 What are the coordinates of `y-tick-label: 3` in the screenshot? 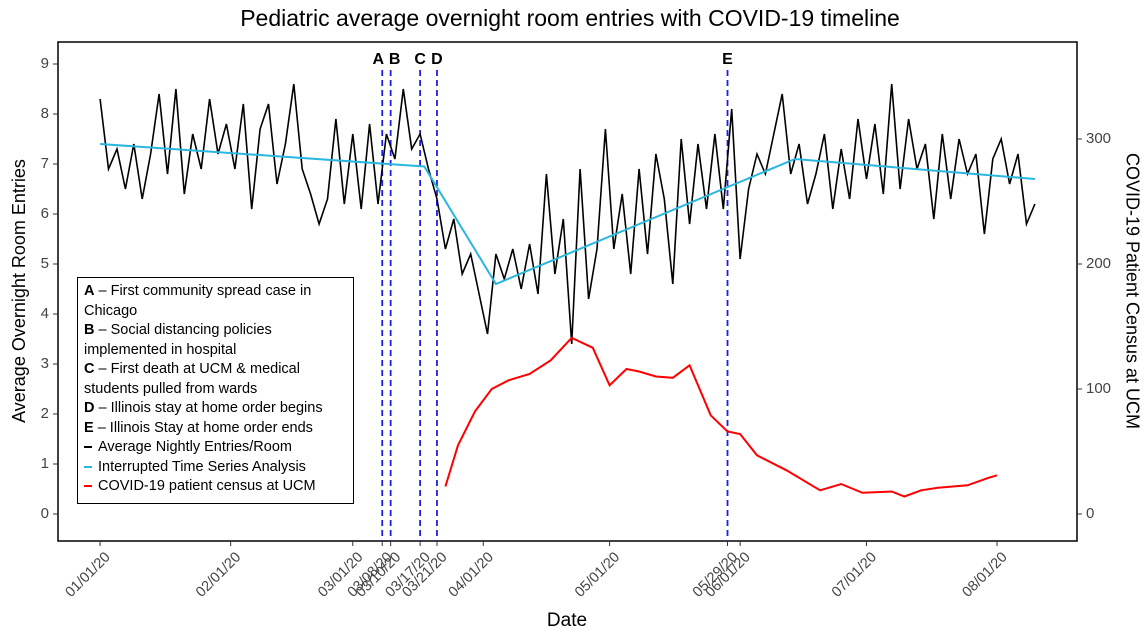 It's located at (45, 363).